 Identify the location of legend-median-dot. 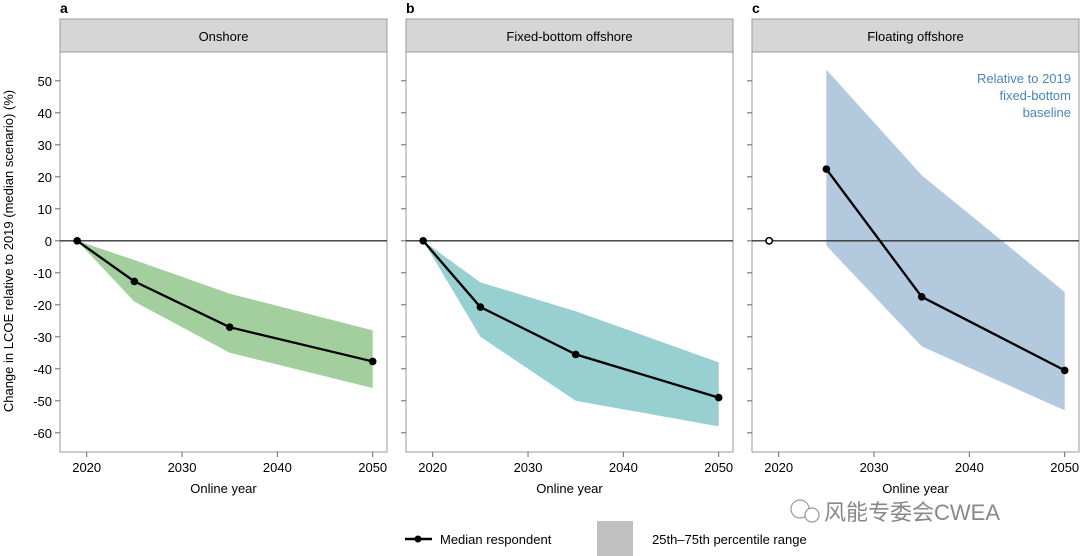
(418, 539).